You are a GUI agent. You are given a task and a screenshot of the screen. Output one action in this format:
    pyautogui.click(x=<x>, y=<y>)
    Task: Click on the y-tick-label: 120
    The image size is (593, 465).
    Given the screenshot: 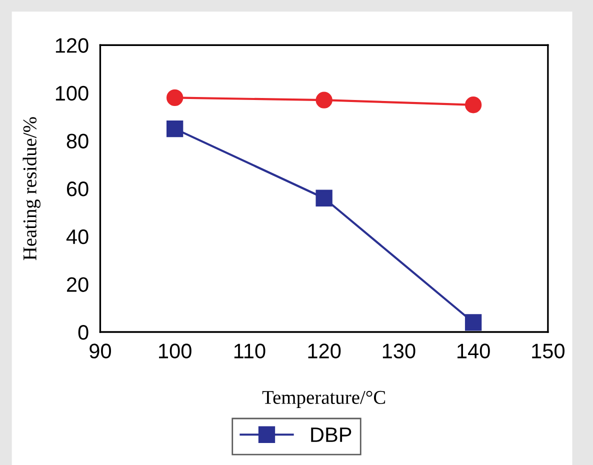 What is the action you would take?
    pyautogui.click(x=72, y=45)
    